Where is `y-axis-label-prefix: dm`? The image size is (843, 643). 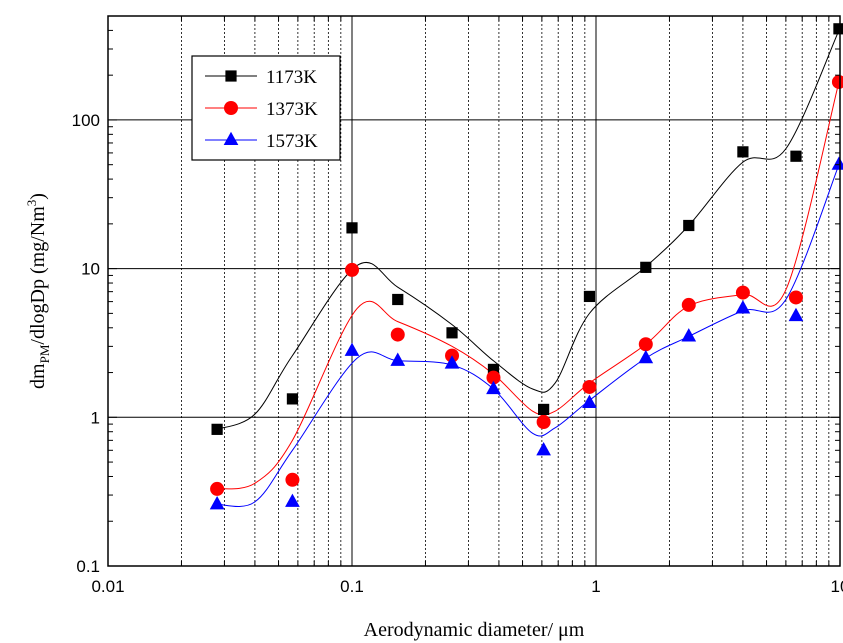
y-axis-label-prefix: dm is located at coordinates (38, 376).